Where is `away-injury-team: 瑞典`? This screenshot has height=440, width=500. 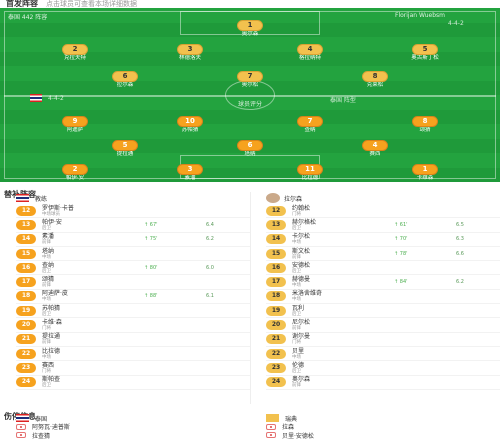 away-injury-team: 瑞典 is located at coordinates (291, 419).